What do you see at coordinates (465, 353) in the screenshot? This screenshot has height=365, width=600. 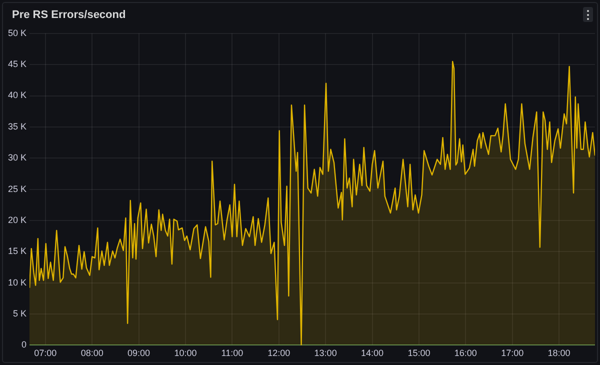 I see `x-tick-label: 16:00` at bounding box center [465, 353].